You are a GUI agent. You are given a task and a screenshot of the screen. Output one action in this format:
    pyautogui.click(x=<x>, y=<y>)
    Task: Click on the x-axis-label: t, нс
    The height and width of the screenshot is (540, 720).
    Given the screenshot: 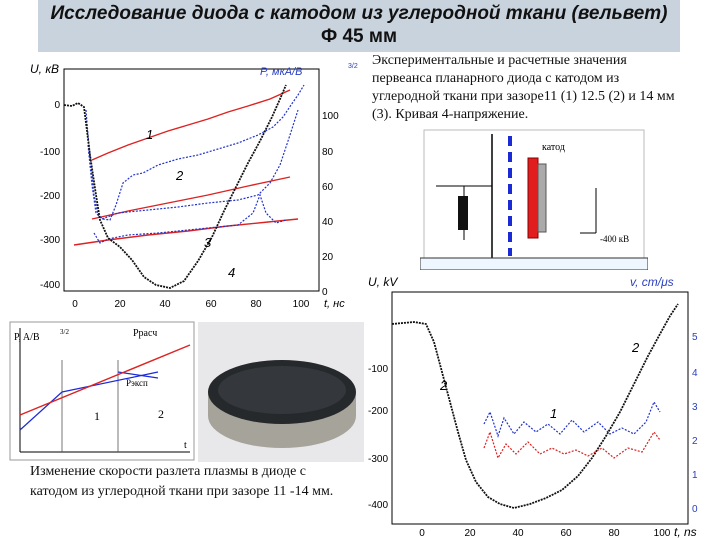 What is the action you would take?
    pyautogui.click(x=334, y=304)
    